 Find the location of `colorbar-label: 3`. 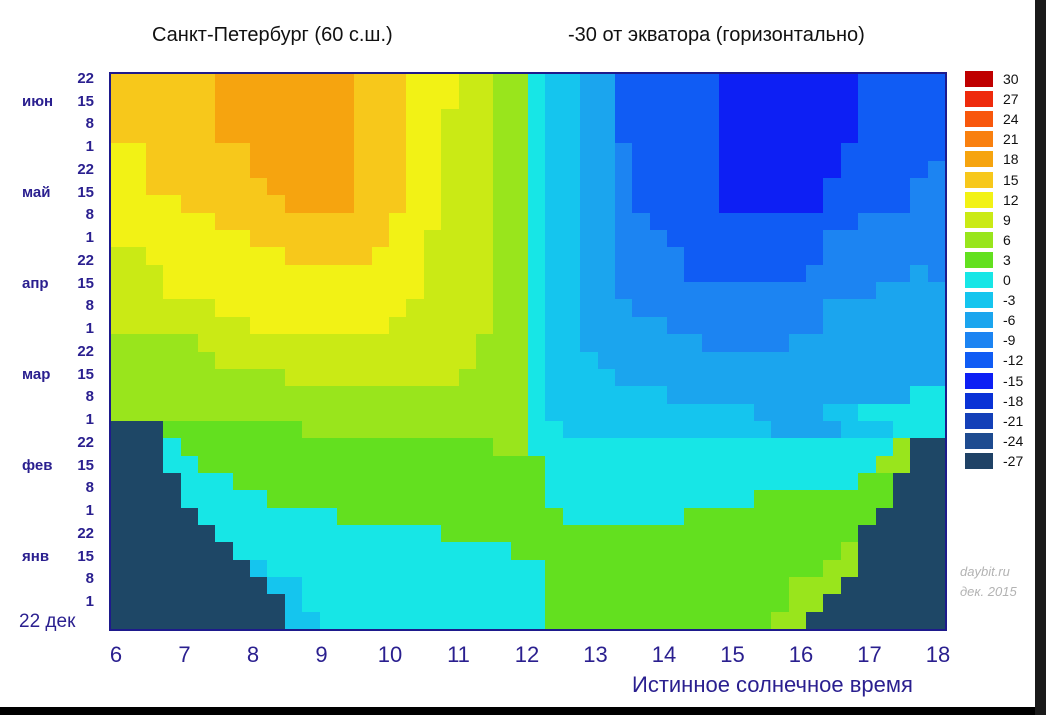

colorbar-label: 3 is located at coordinates (1007, 259).